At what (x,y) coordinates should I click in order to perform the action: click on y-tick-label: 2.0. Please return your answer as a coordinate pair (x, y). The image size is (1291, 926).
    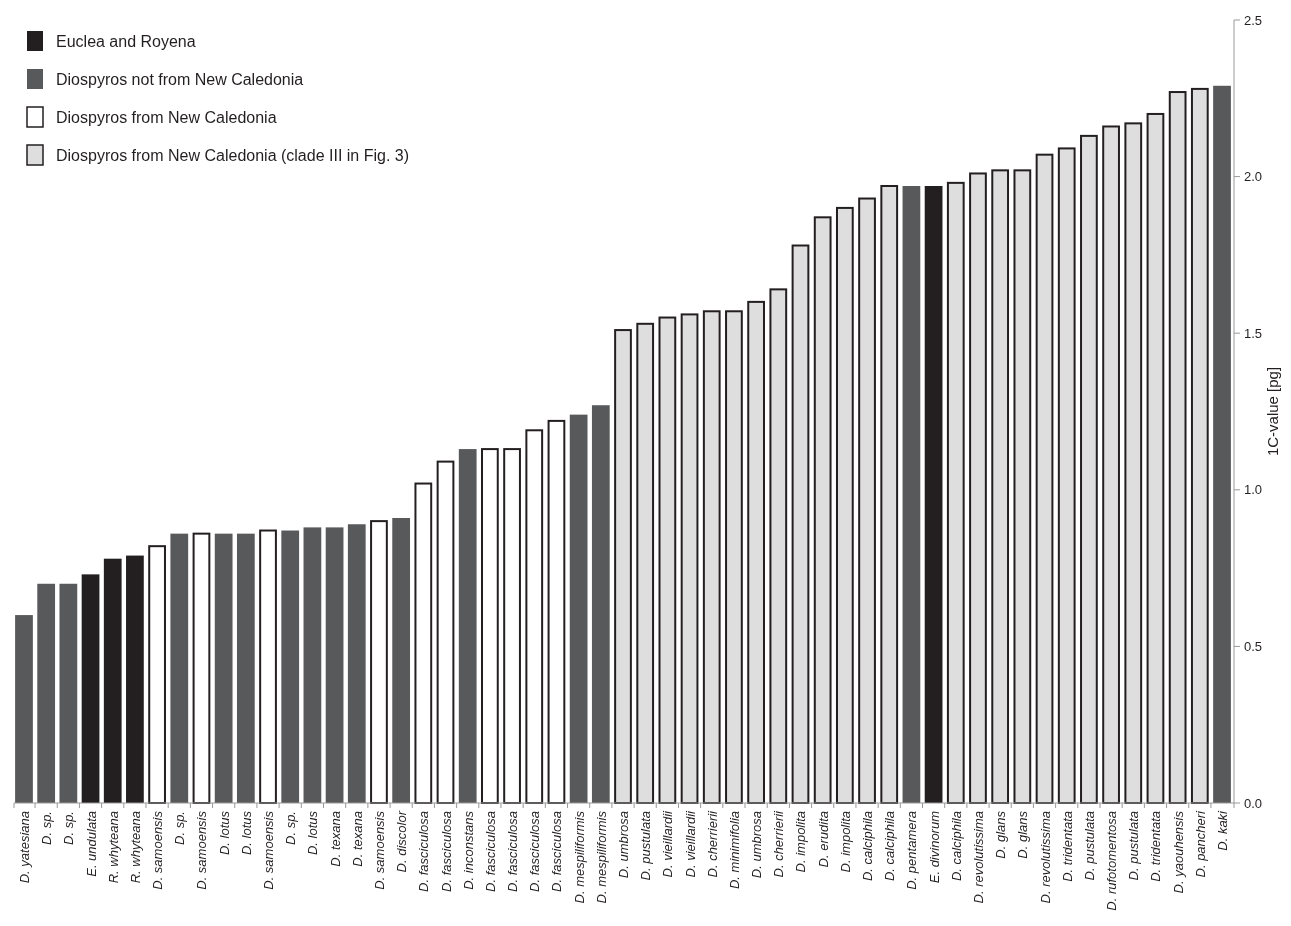
    Looking at the image, I should click on (1253, 177).